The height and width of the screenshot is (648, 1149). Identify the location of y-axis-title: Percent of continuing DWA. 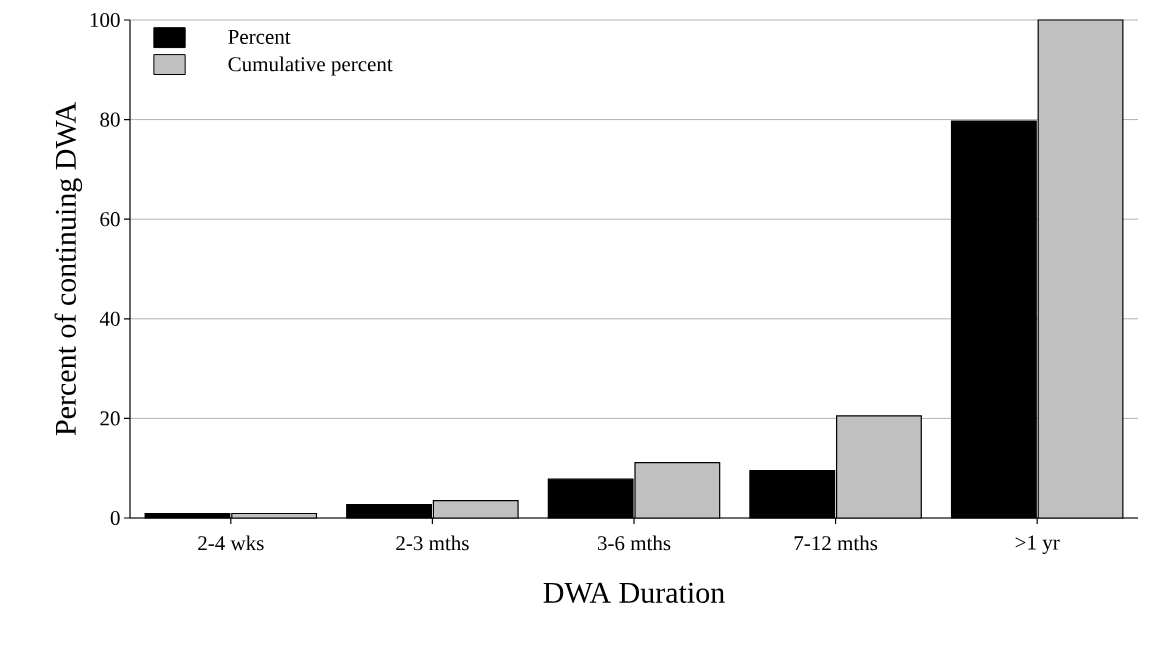
(68, 269).